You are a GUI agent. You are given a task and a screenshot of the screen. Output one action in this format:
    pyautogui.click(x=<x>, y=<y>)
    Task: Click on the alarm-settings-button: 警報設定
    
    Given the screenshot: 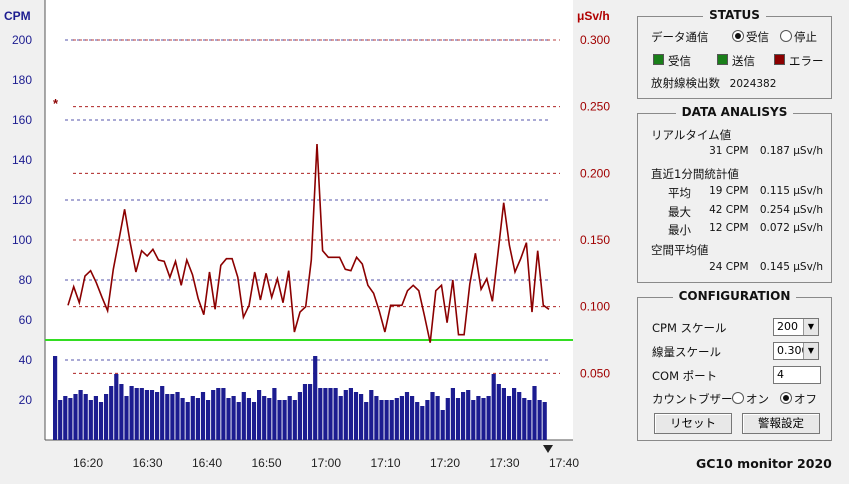 What is the action you would take?
    pyautogui.click(x=781, y=423)
    